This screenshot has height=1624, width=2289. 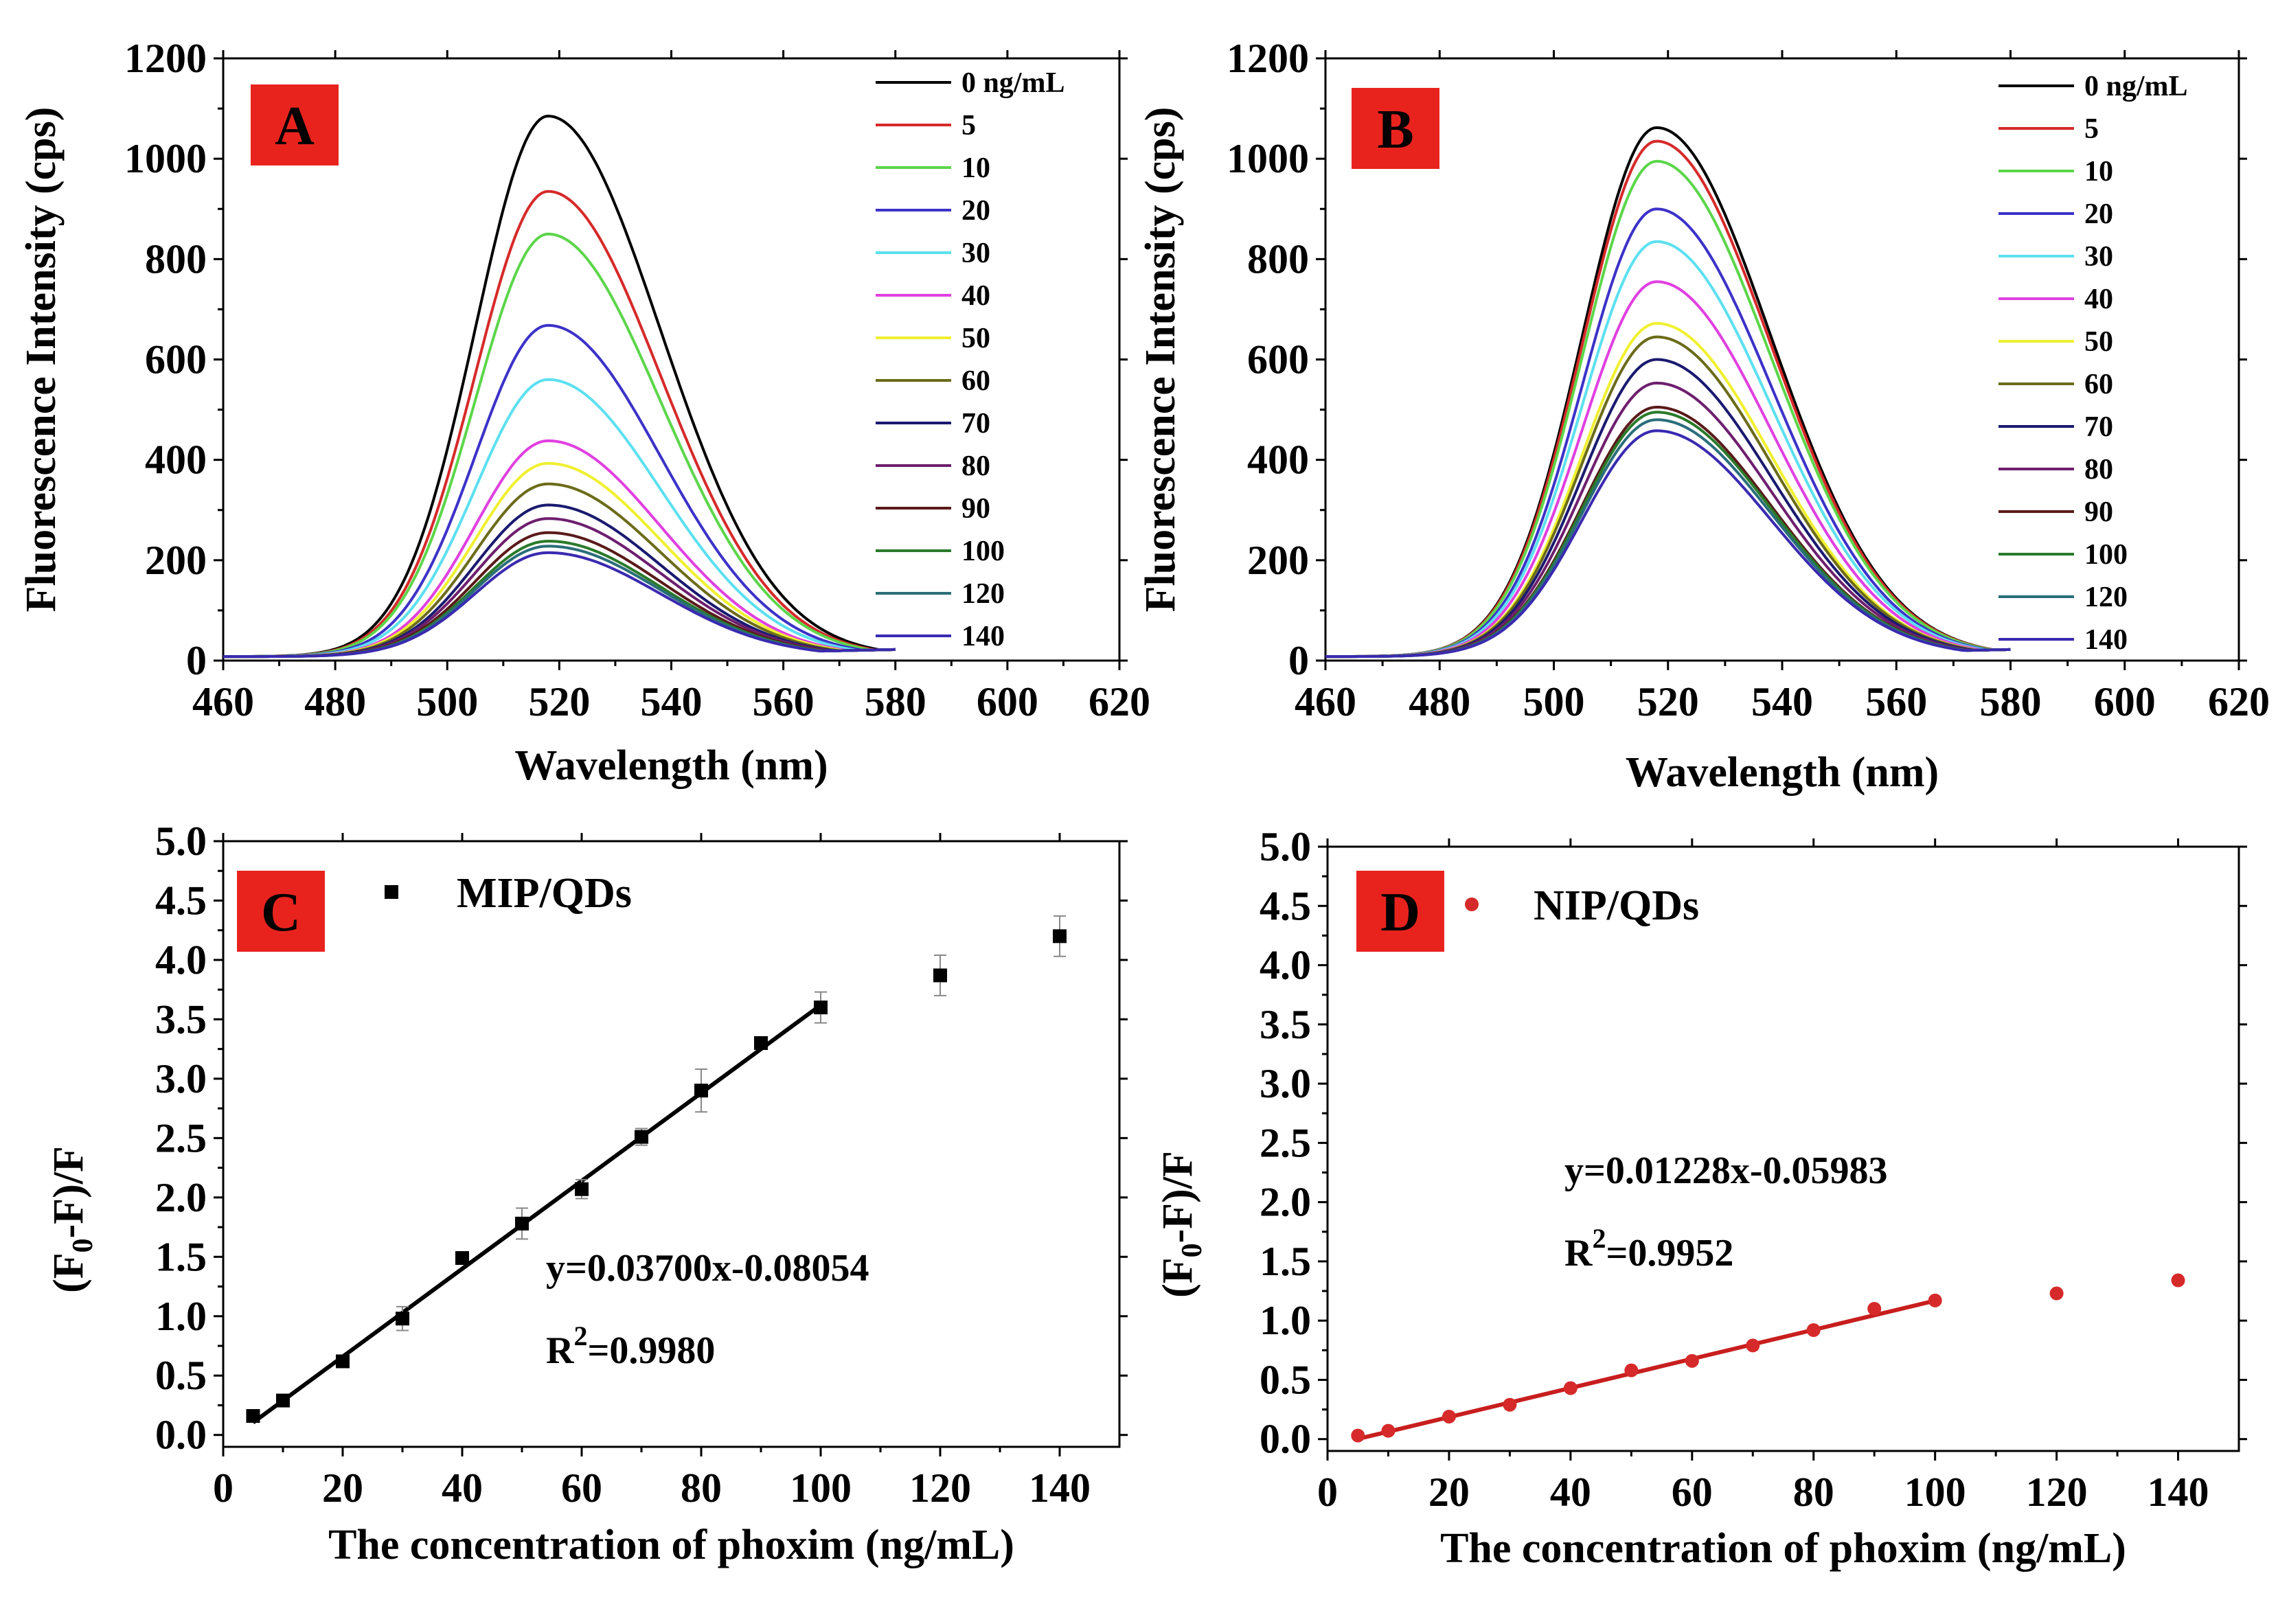 What do you see at coordinates (181, 960) in the screenshot?
I see `y-tick-label: 4.0` at bounding box center [181, 960].